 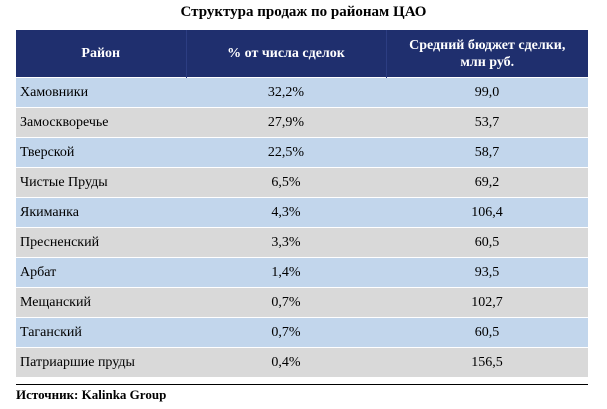 What do you see at coordinates (101, 212) in the screenshot?
I see `cell-district: Якиманка` at bounding box center [101, 212].